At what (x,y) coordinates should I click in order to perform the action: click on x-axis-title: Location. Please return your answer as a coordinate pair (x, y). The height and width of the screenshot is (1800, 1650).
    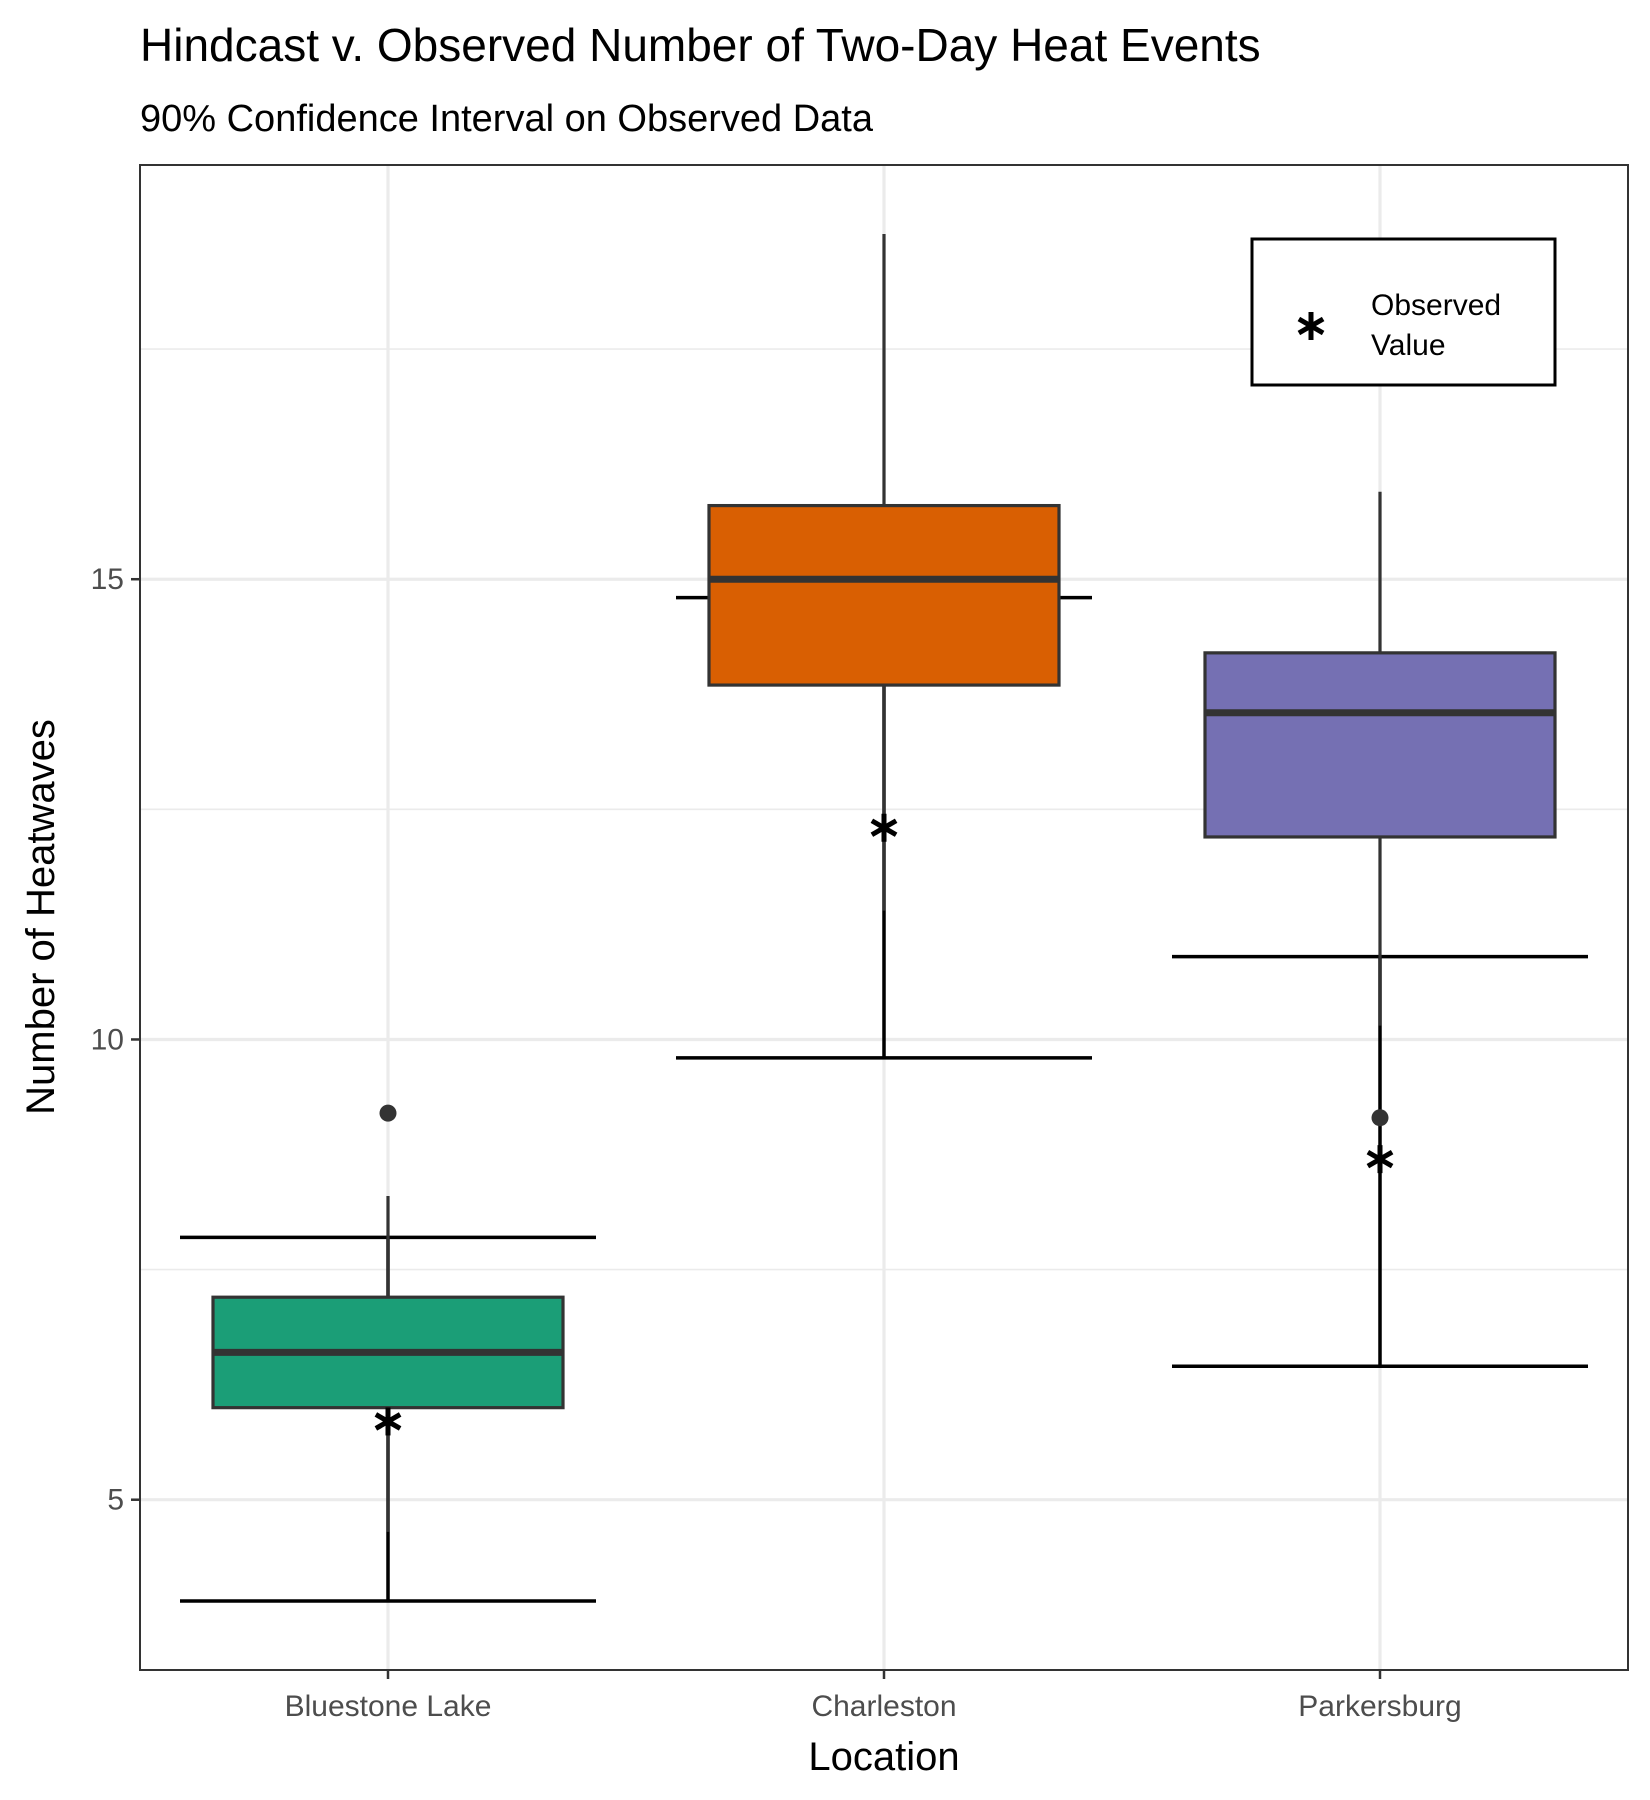
    Looking at the image, I should click on (883, 1757).